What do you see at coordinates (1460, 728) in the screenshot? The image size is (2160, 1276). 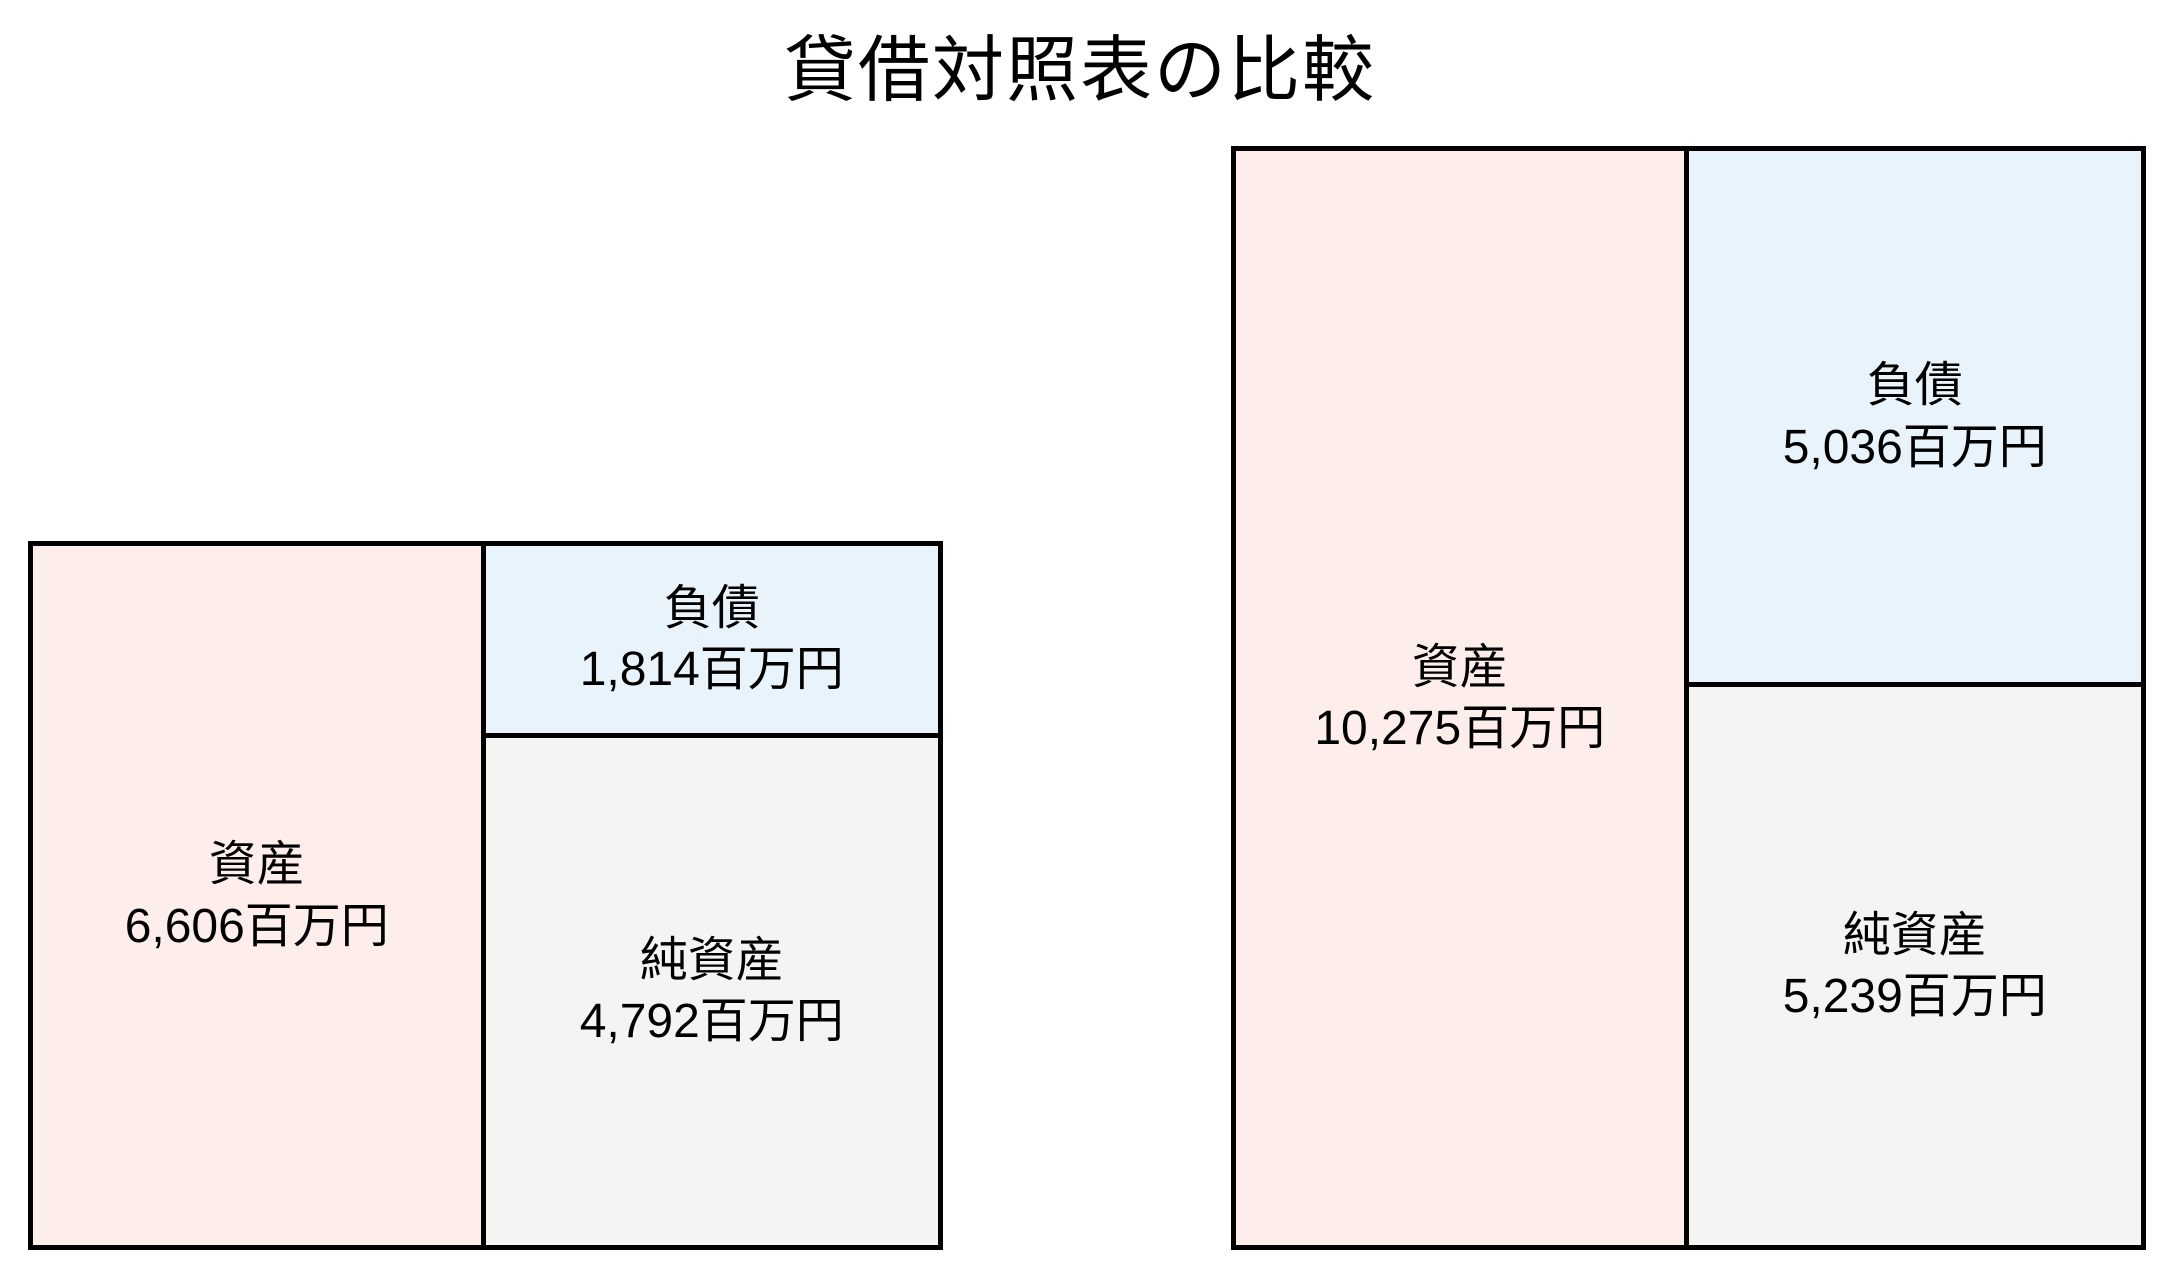 I see `assets-value: 10,275百万円` at bounding box center [1460, 728].